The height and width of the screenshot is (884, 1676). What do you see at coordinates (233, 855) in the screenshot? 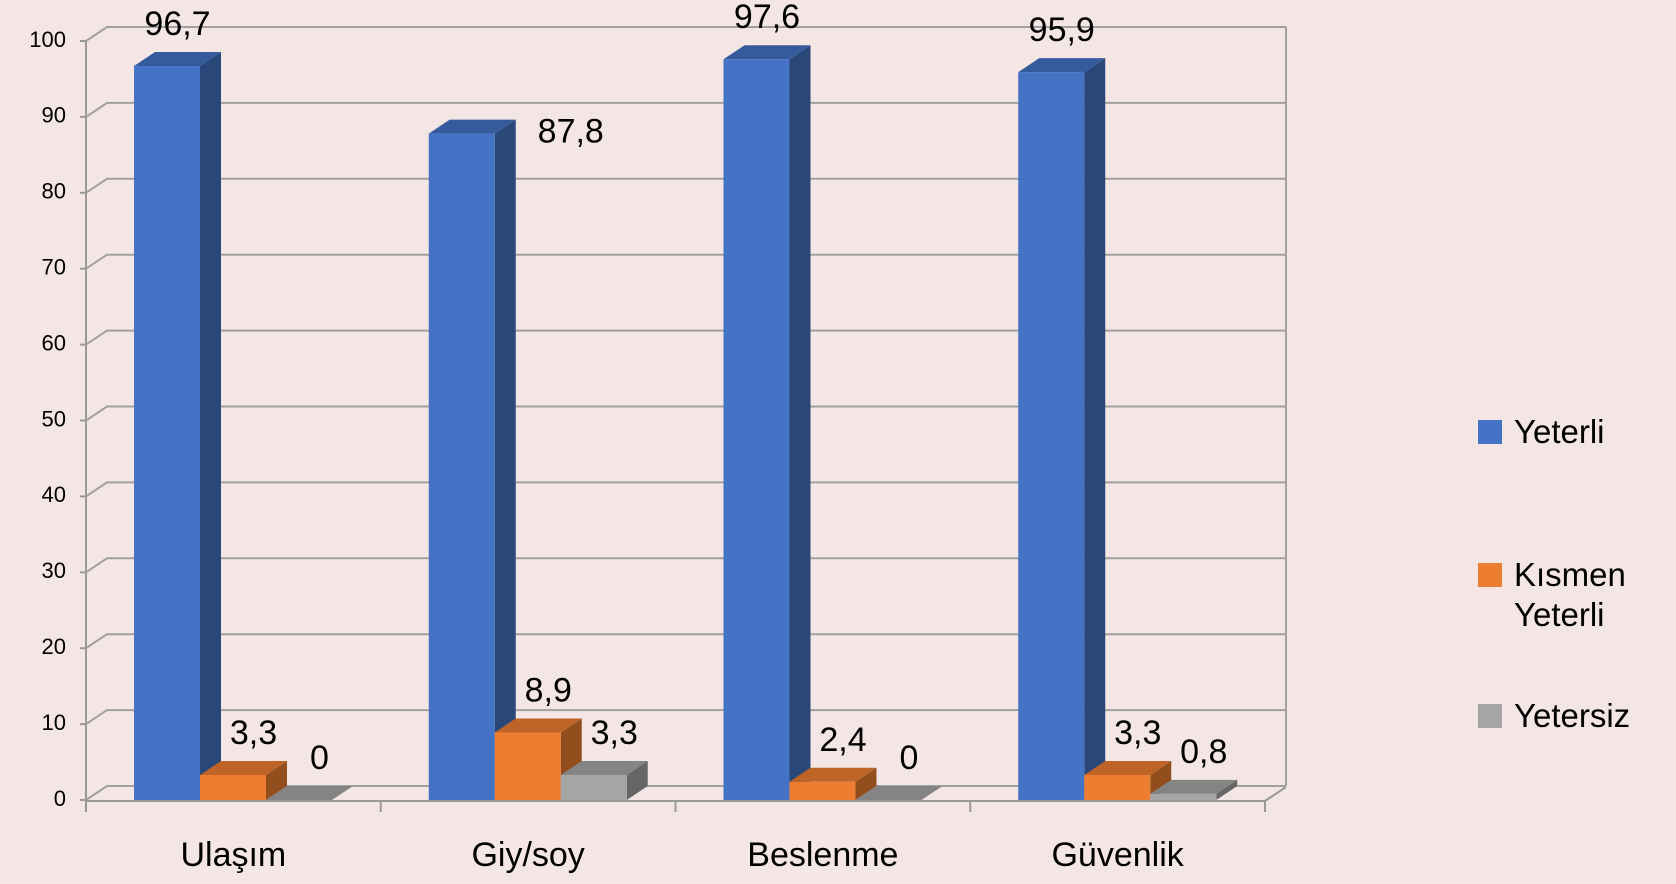
I see `x-tick-label: Ulaşım` at bounding box center [233, 855].